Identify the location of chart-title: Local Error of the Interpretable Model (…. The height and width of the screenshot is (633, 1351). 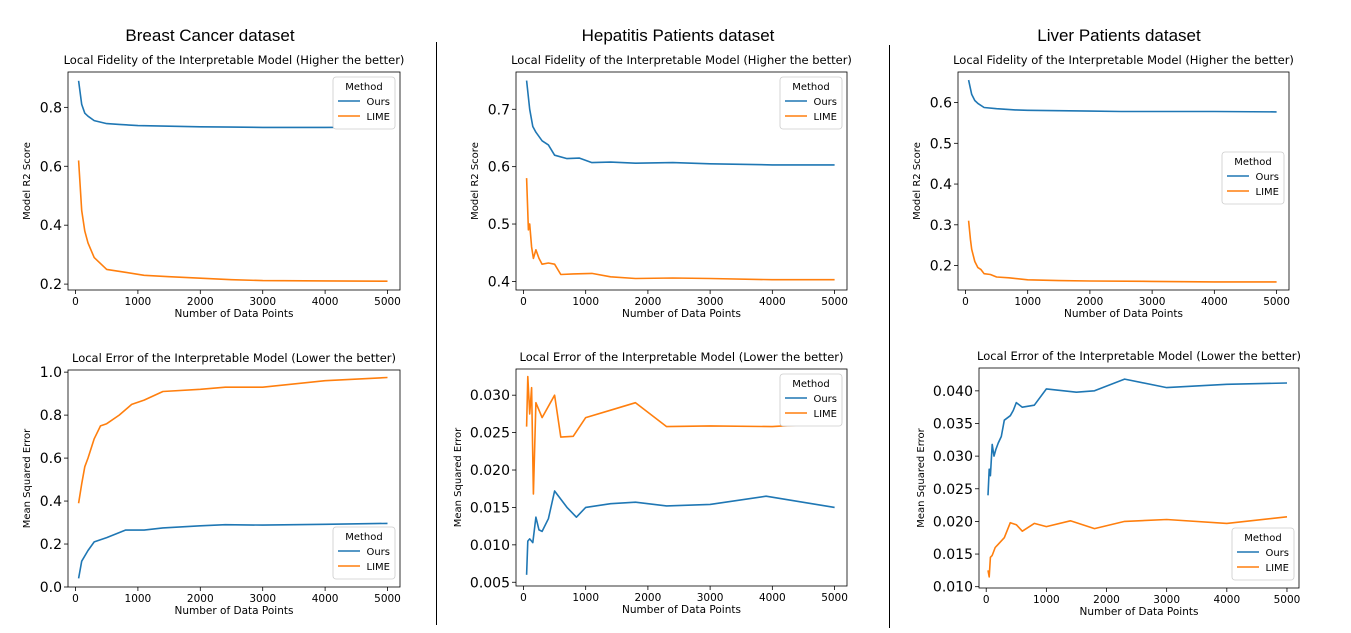
(1139, 356).